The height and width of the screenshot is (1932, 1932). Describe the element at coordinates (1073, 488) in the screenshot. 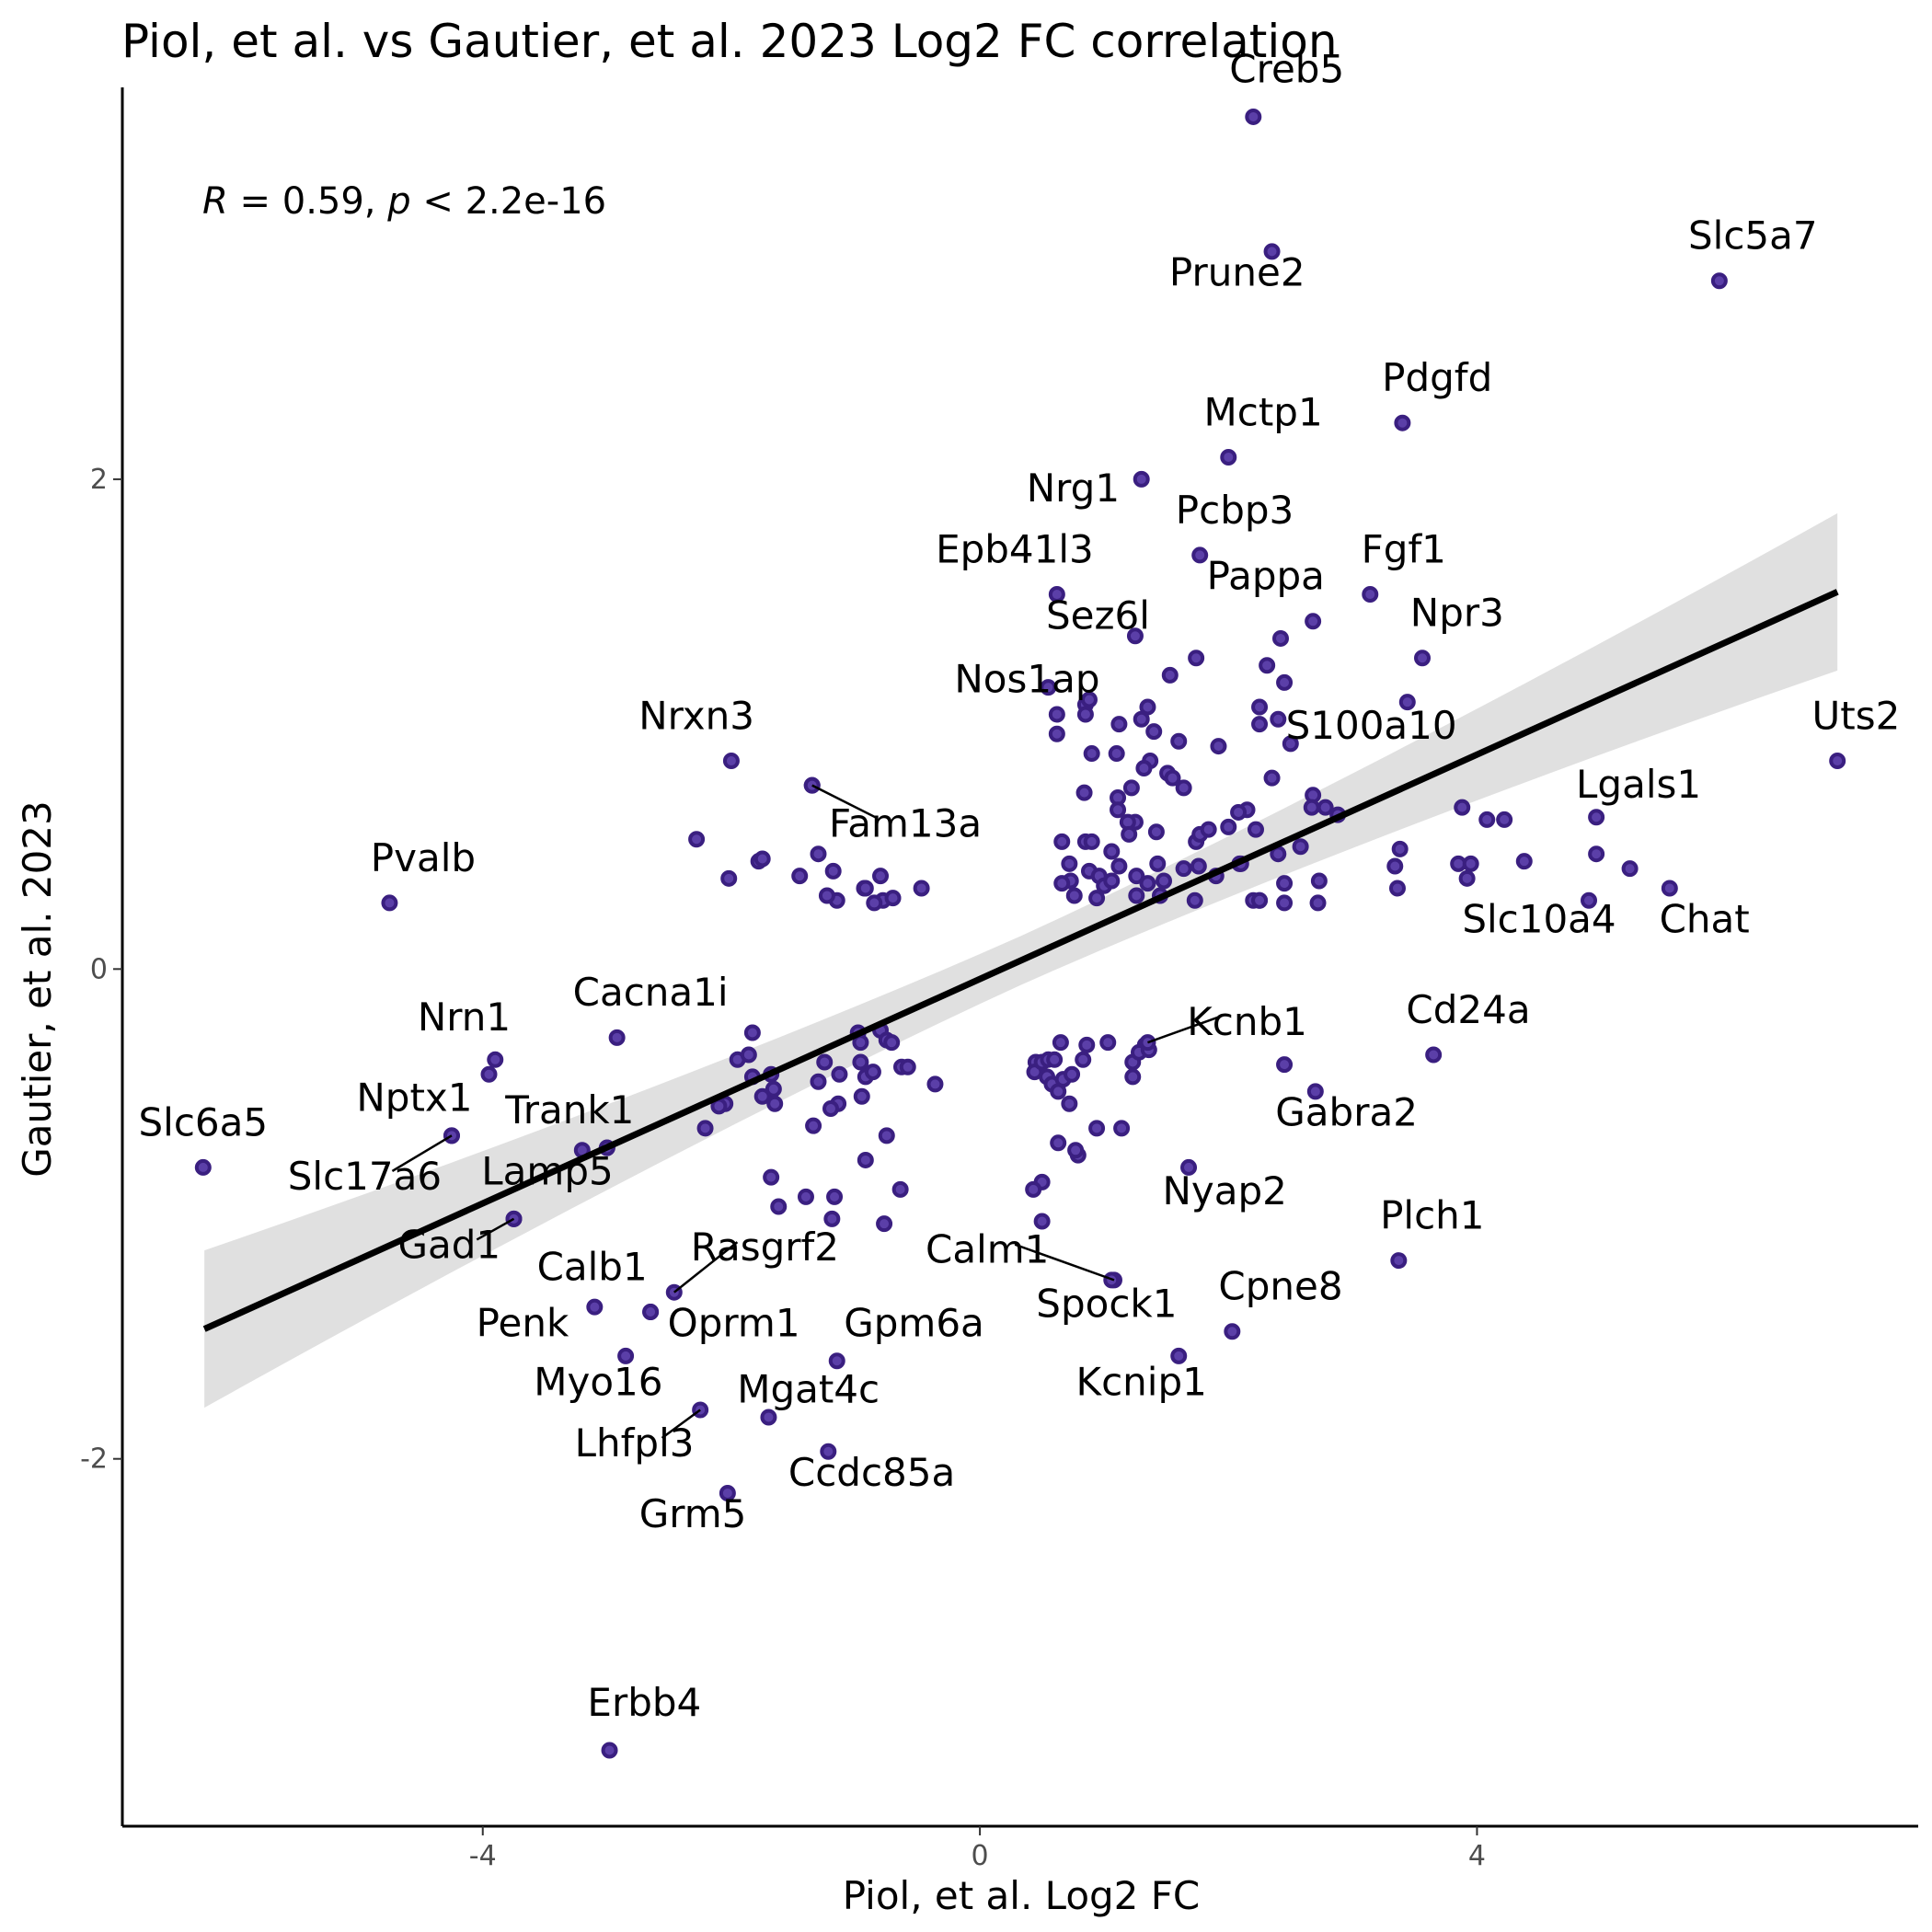

I see `gene-label: Nrg1` at that location.